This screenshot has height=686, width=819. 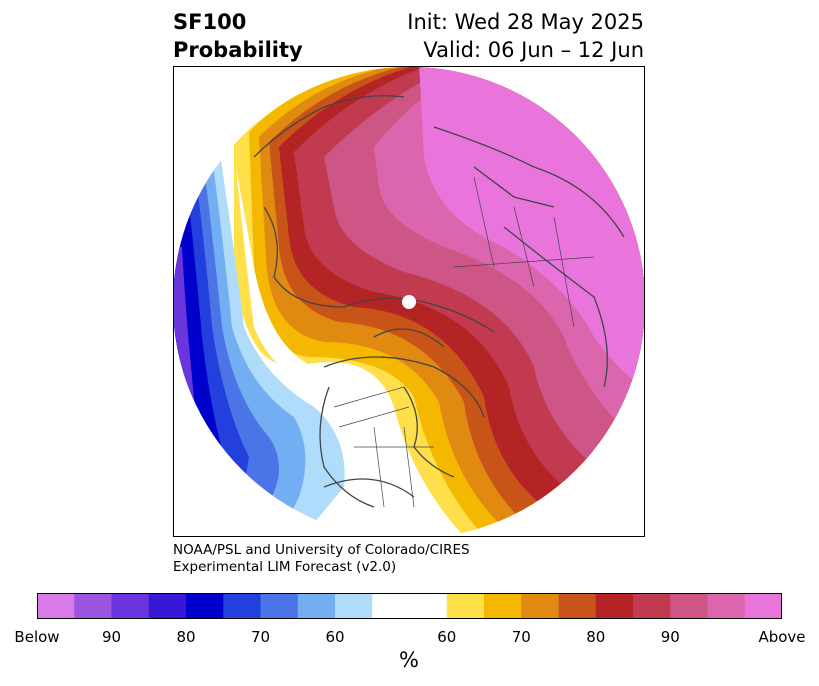 I want to click on north-pole-marker, so click(x=409, y=302).